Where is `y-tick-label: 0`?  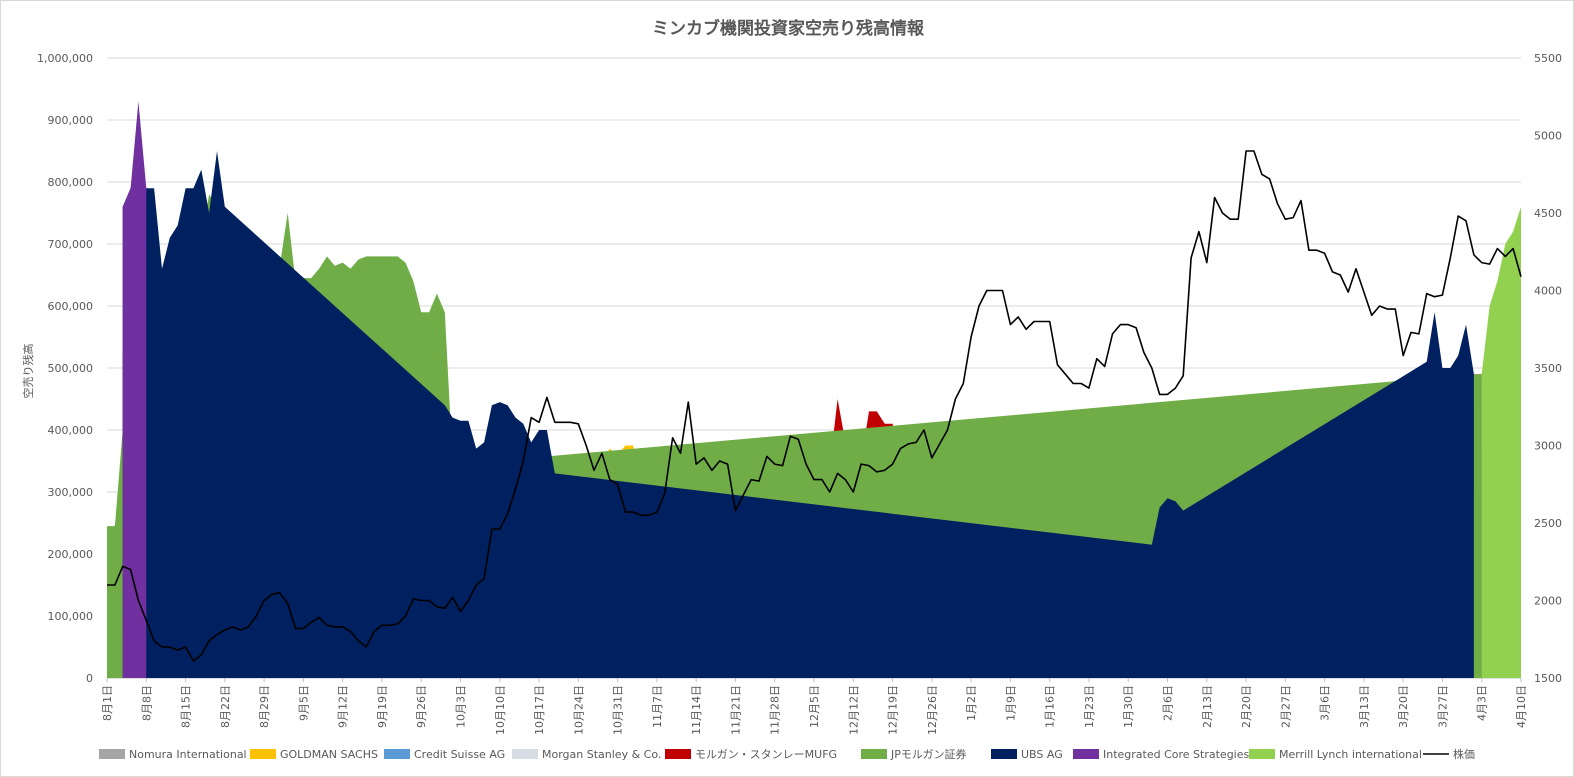
y-tick-label: 0 is located at coordinates (89, 678).